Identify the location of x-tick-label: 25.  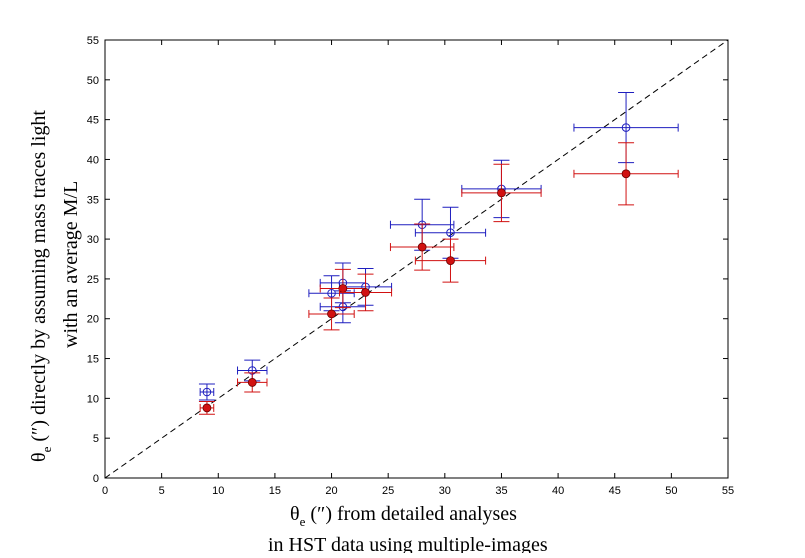
(388, 491).